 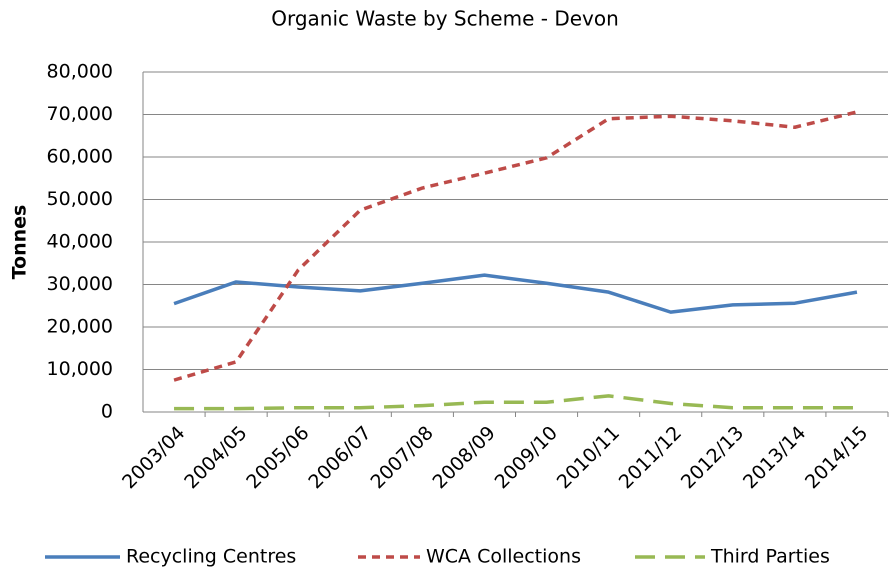 I want to click on y-axis-title: Tonnes, so click(x=20, y=242).